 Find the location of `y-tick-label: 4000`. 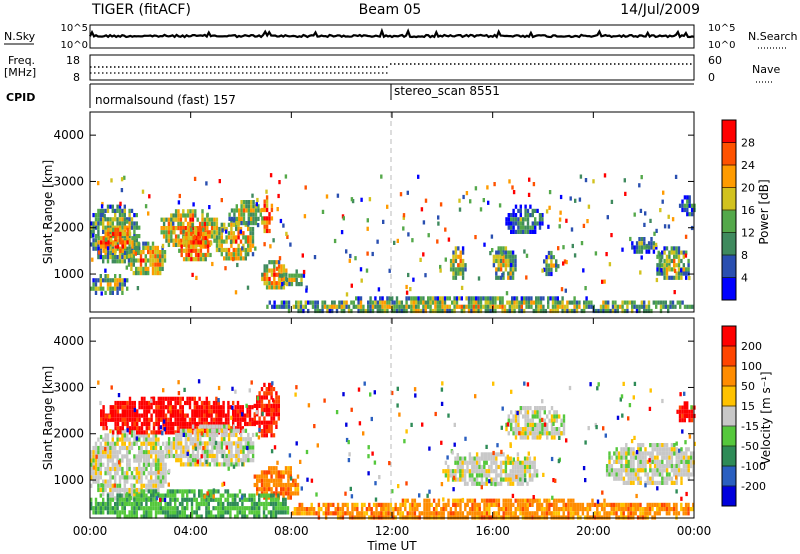

y-tick-label: 4000 is located at coordinates (68, 135).